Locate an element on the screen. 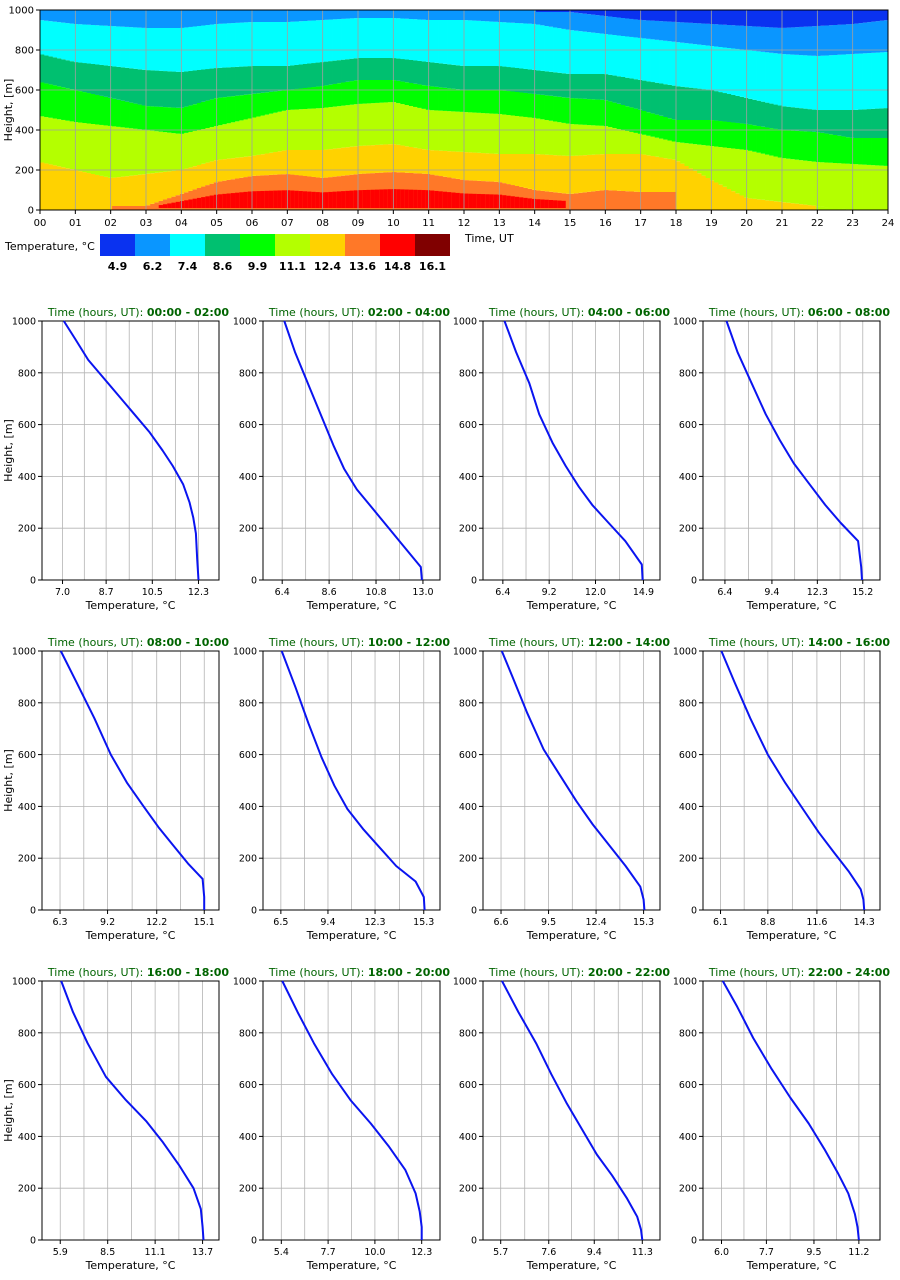 Image resolution: width=900 pixels, height=1280 pixels. heatmap-x-tick-label: 02 is located at coordinates (110, 223).